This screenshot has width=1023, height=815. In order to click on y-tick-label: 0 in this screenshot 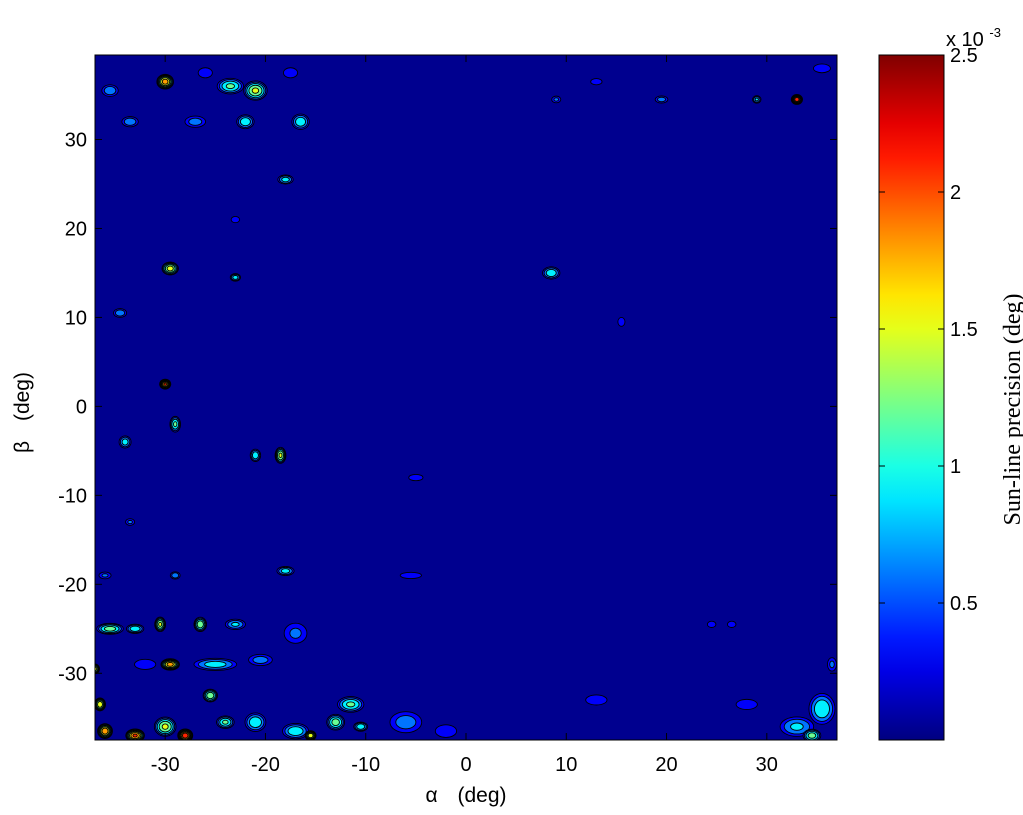, I will do `click(81, 407)`.